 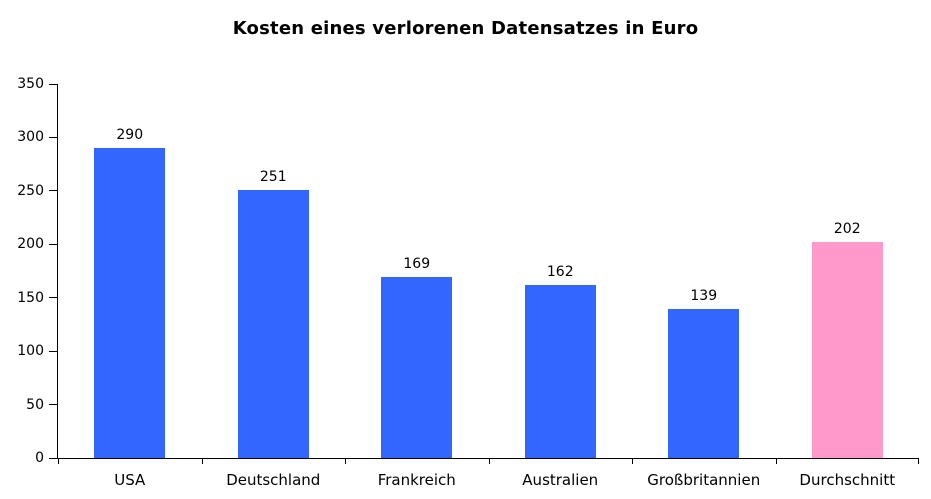 What do you see at coordinates (704, 383) in the screenshot?
I see `bar-gro-britannien` at bounding box center [704, 383].